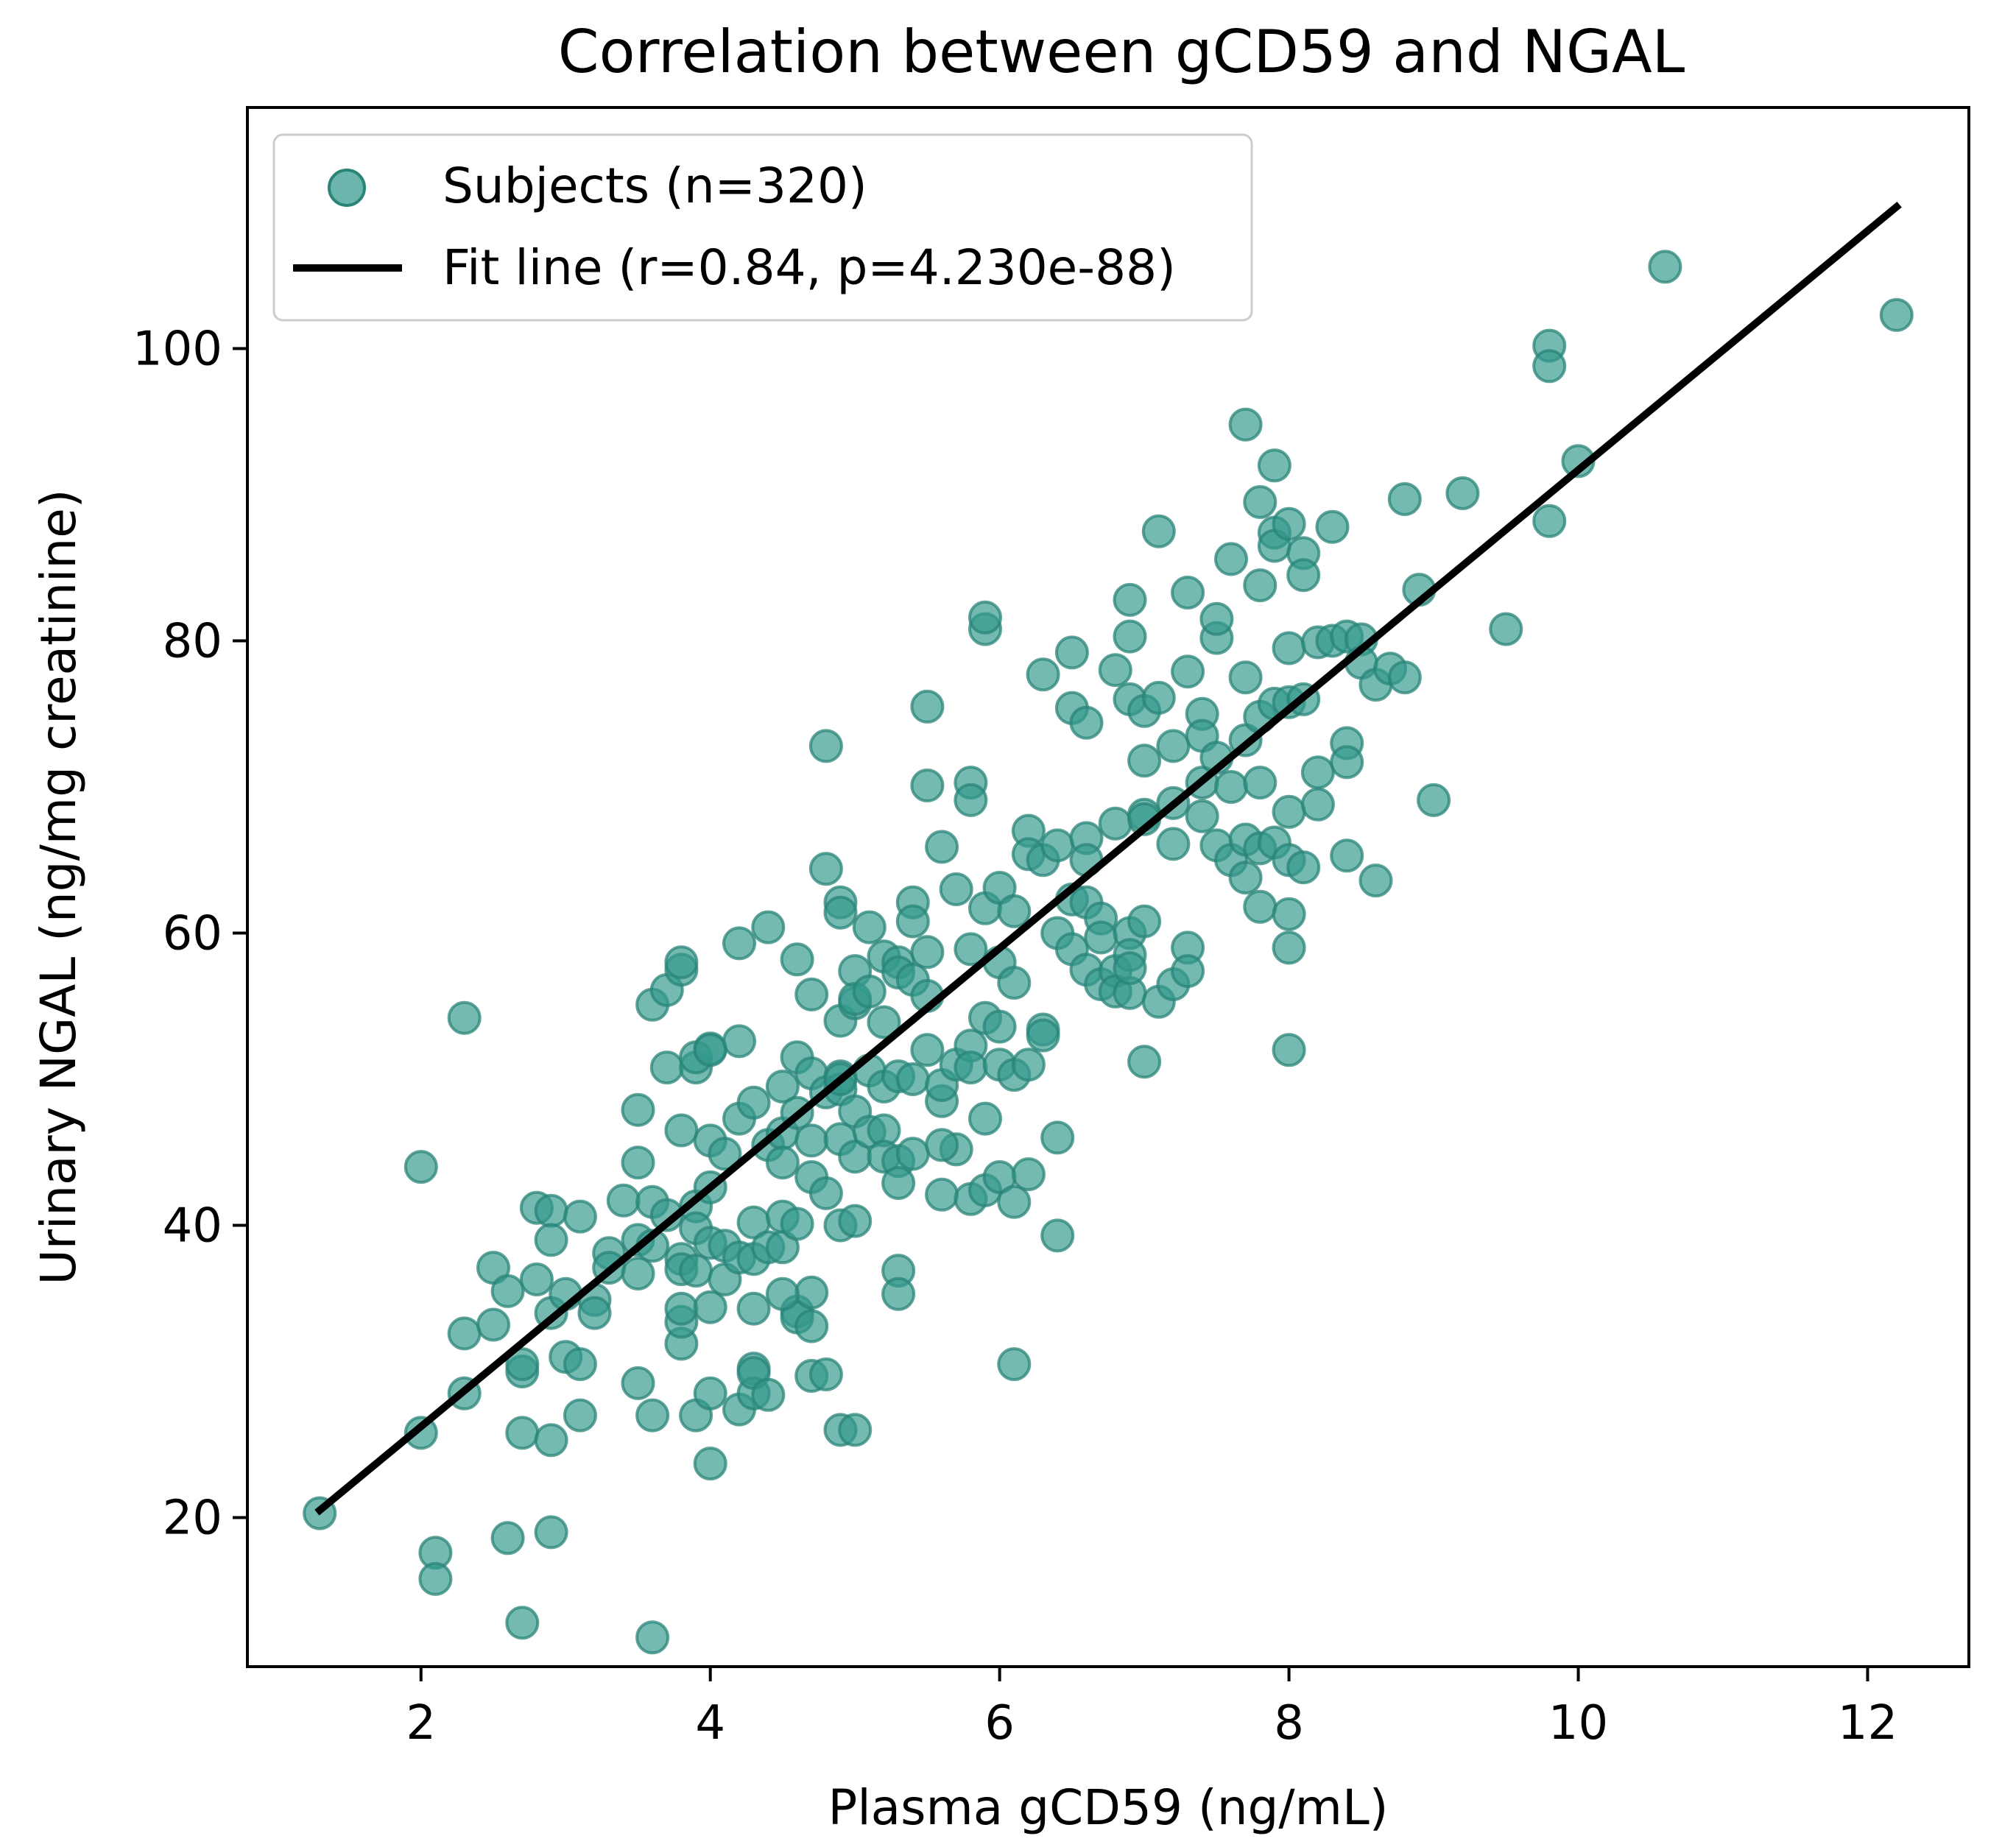 Image resolution: width=2016 pixels, height=1847 pixels. I want to click on y-tick-label: 40, so click(192, 1226).